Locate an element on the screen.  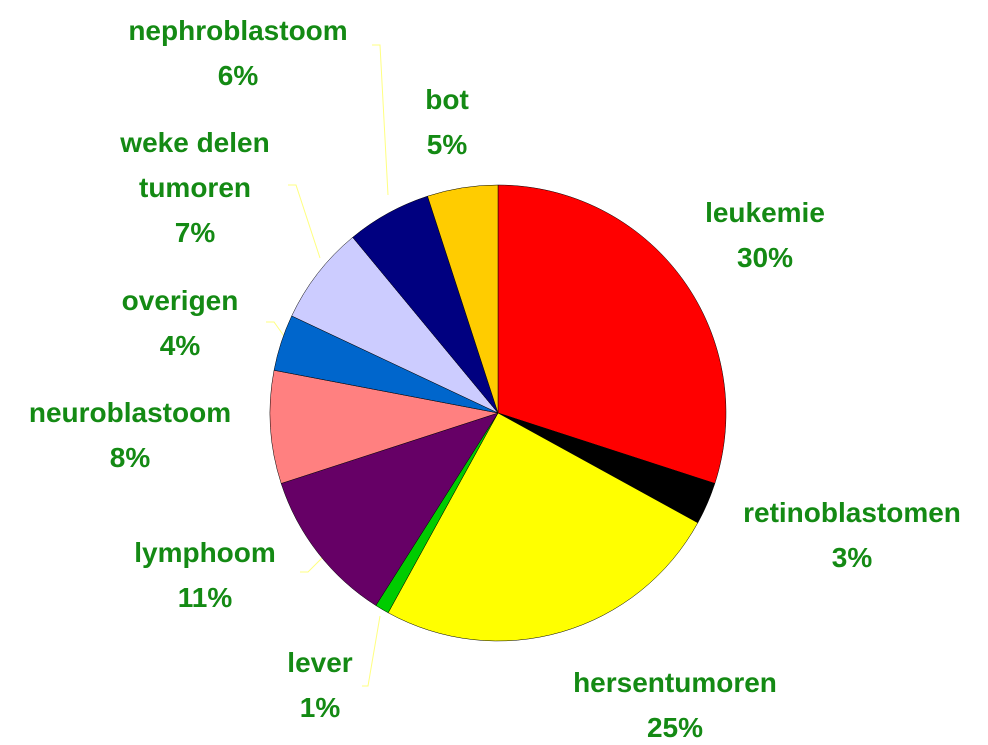
slice-value: 8% is located at coordinates (130, 457).